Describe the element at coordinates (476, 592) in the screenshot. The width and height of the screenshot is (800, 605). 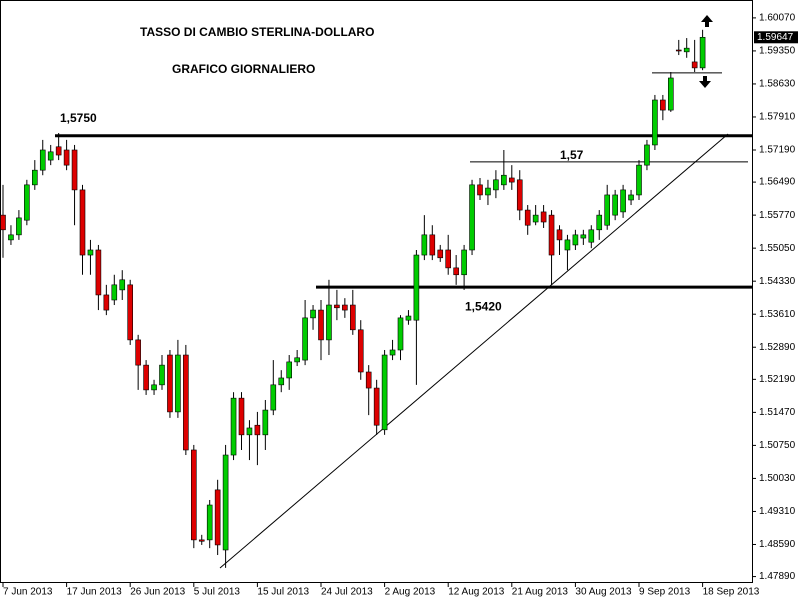
I see `x-tick-label: 12 Aug 2013` at that location.